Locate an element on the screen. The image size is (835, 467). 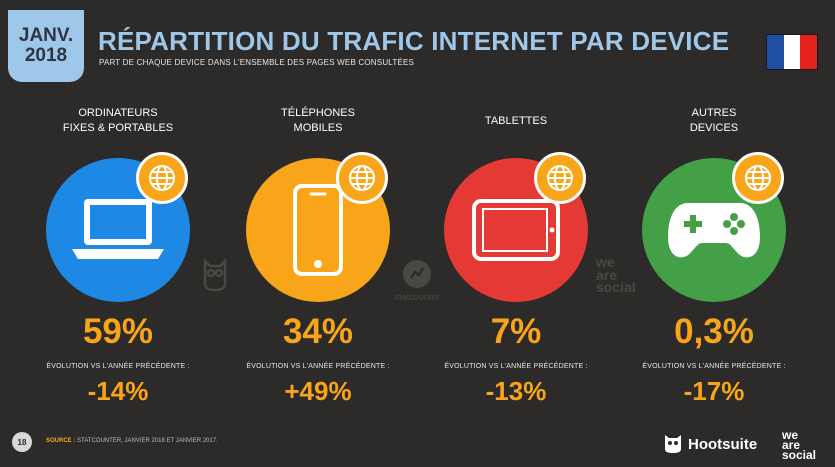
device-percent: 34% is located at coordinates (318, 331).